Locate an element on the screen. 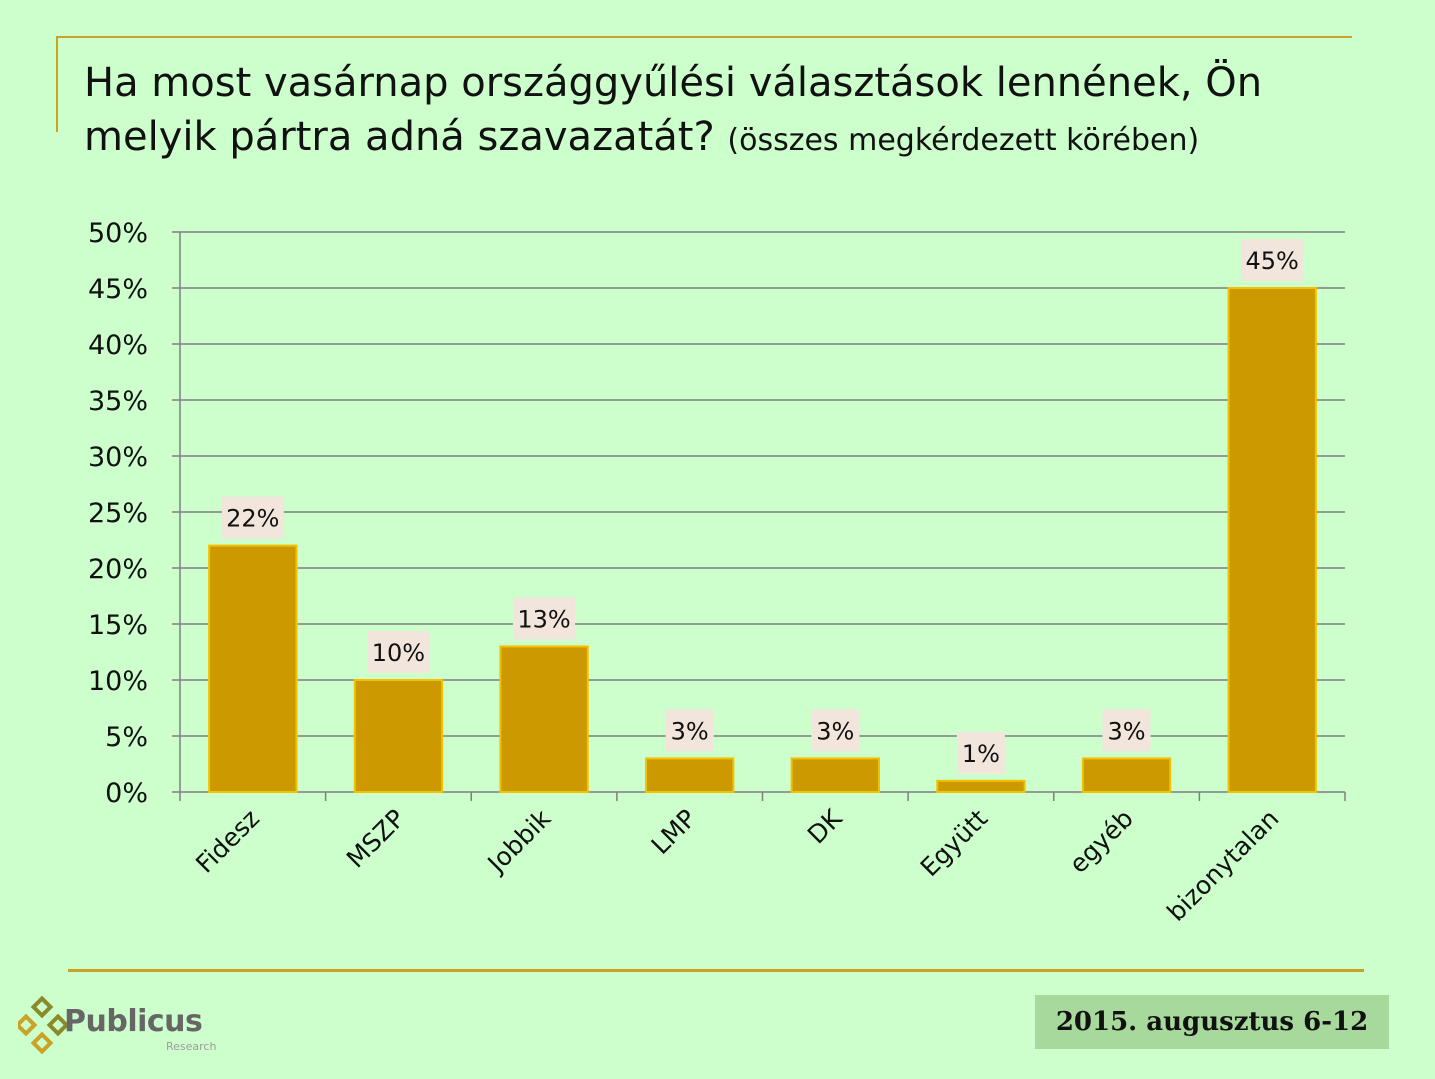 The image size is (1435, 1079). y-tick-label: 40% is located at coordinates (118, 345).